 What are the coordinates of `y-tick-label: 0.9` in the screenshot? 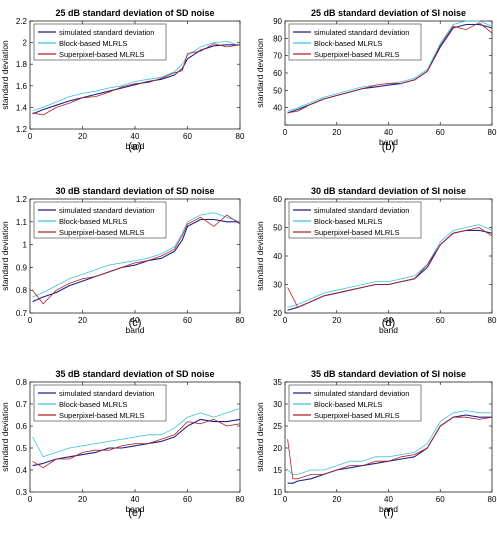 It's located at (22, 267).